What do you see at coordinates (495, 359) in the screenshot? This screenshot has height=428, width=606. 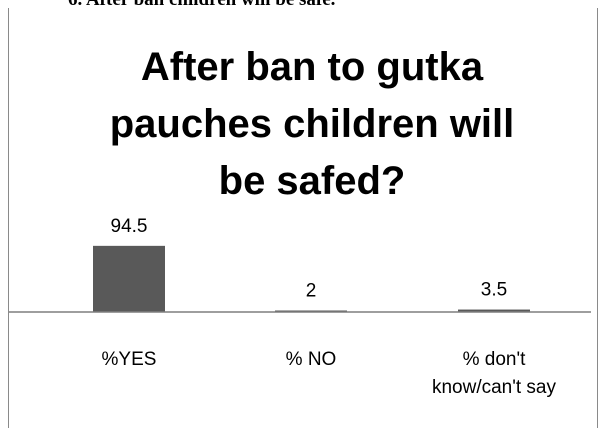 I see `category-label-2-line-0: % don't` at bounding box center [495, 359].